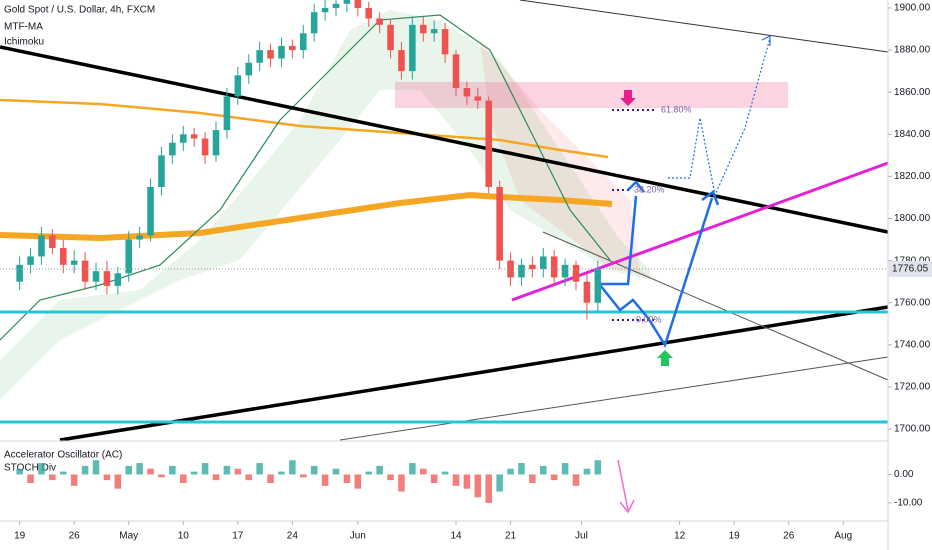 Image resolution: width=932 pixels, height=550 pixels. What do you see at coordinates (623, 485) in the screenshot?
I see `osc-arrow` at bounding box center [623, 485].